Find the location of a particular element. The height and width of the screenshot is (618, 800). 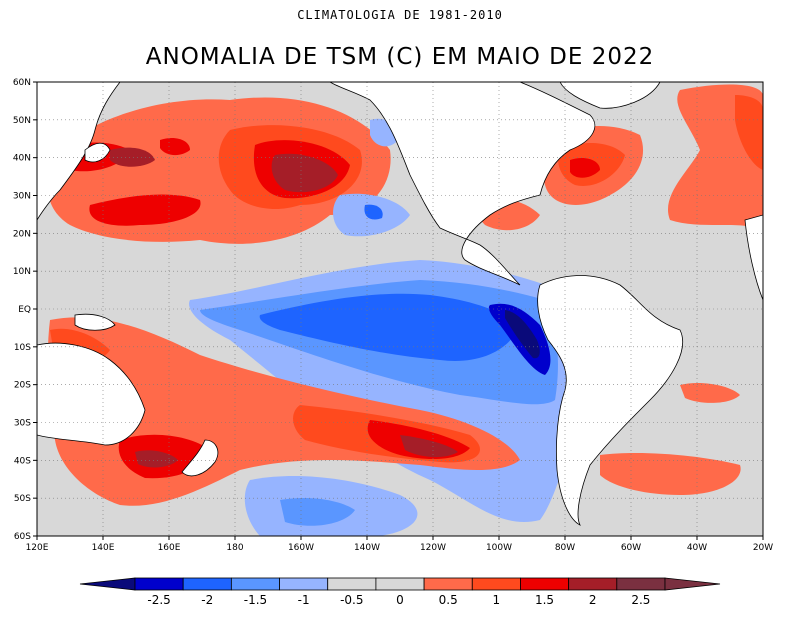

longitude-label: 120E is located at coordinates (37, 548).